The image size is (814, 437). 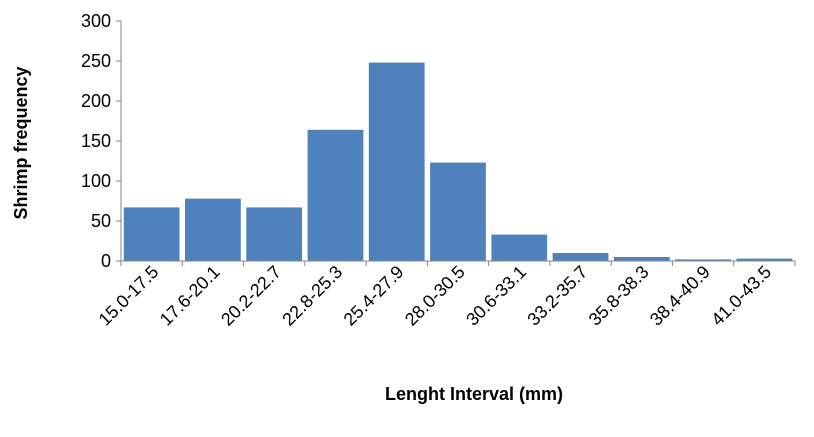 What do you see at coordinates (190, 296) in the screenshot?
I see `x-tick-label: 17.6-20.1` at bounding box center [190, 296].